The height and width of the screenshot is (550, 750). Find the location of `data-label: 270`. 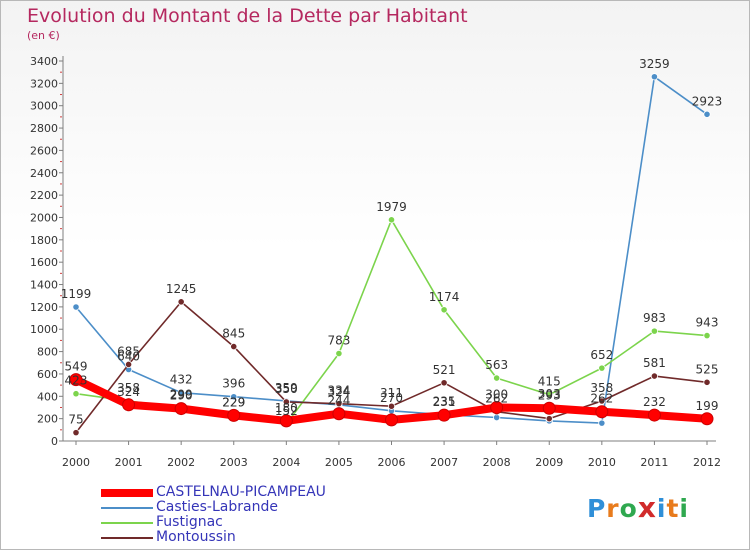

data-label: 270 is located at coordinates (391, 398).